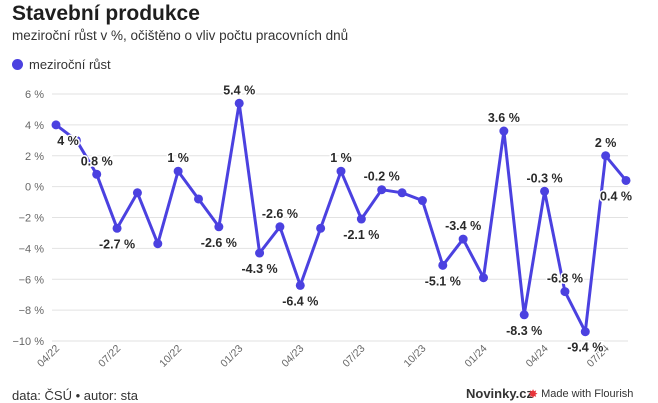 This screenshot has height=403, width=658. What do you see at coordinates (585, 348) in the screenshot?
I see `data-label: -9.4 %` at bounding box center [585, 348].